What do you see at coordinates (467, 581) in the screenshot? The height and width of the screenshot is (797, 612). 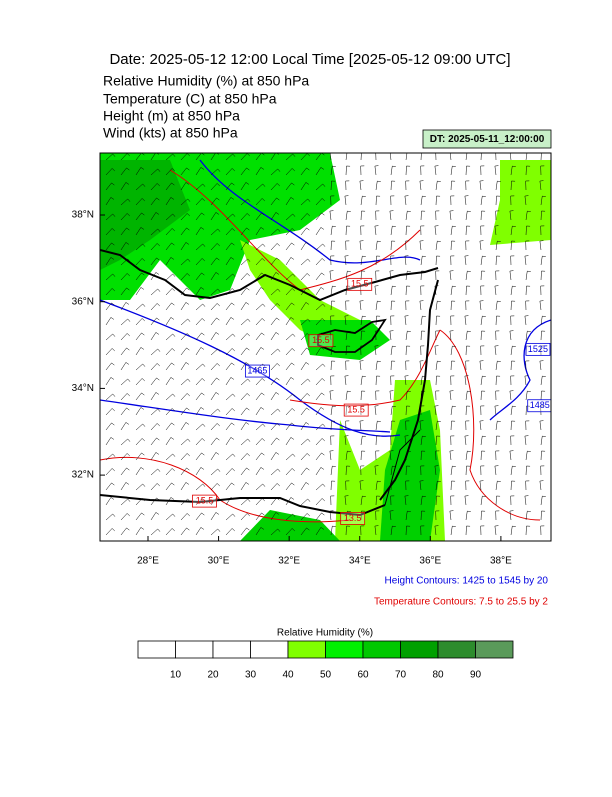 I see `height-note: Height Contours: 1425 to 1545 by 20` at bounding box center [467, 581].